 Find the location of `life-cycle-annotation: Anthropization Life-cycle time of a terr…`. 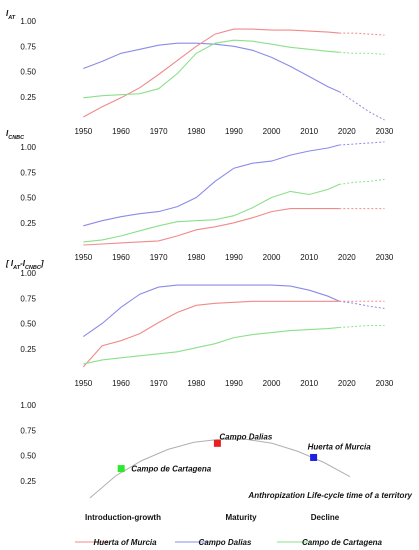

life-cycle-annotation: Anthropization Life-cycle time of a terr… is located at coordinates (329, 495).